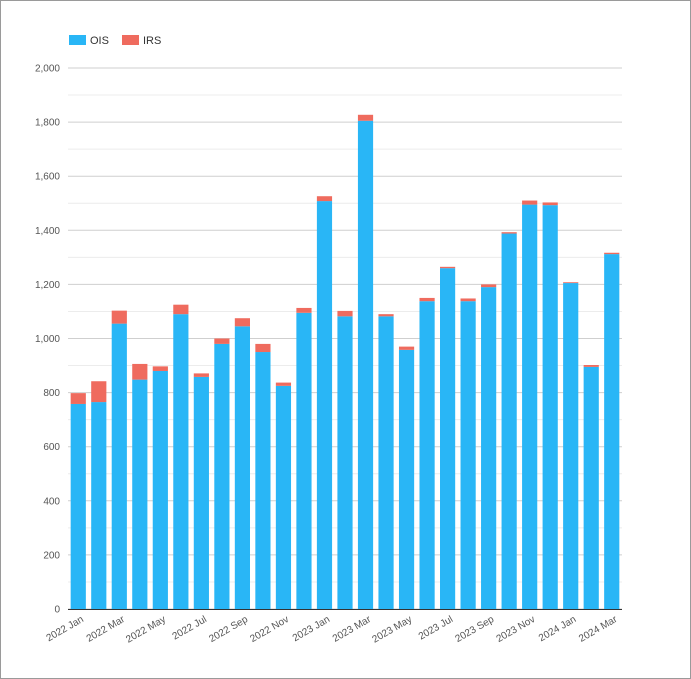  I want to click on bar-ois-2023-feb, so click(345, 462).